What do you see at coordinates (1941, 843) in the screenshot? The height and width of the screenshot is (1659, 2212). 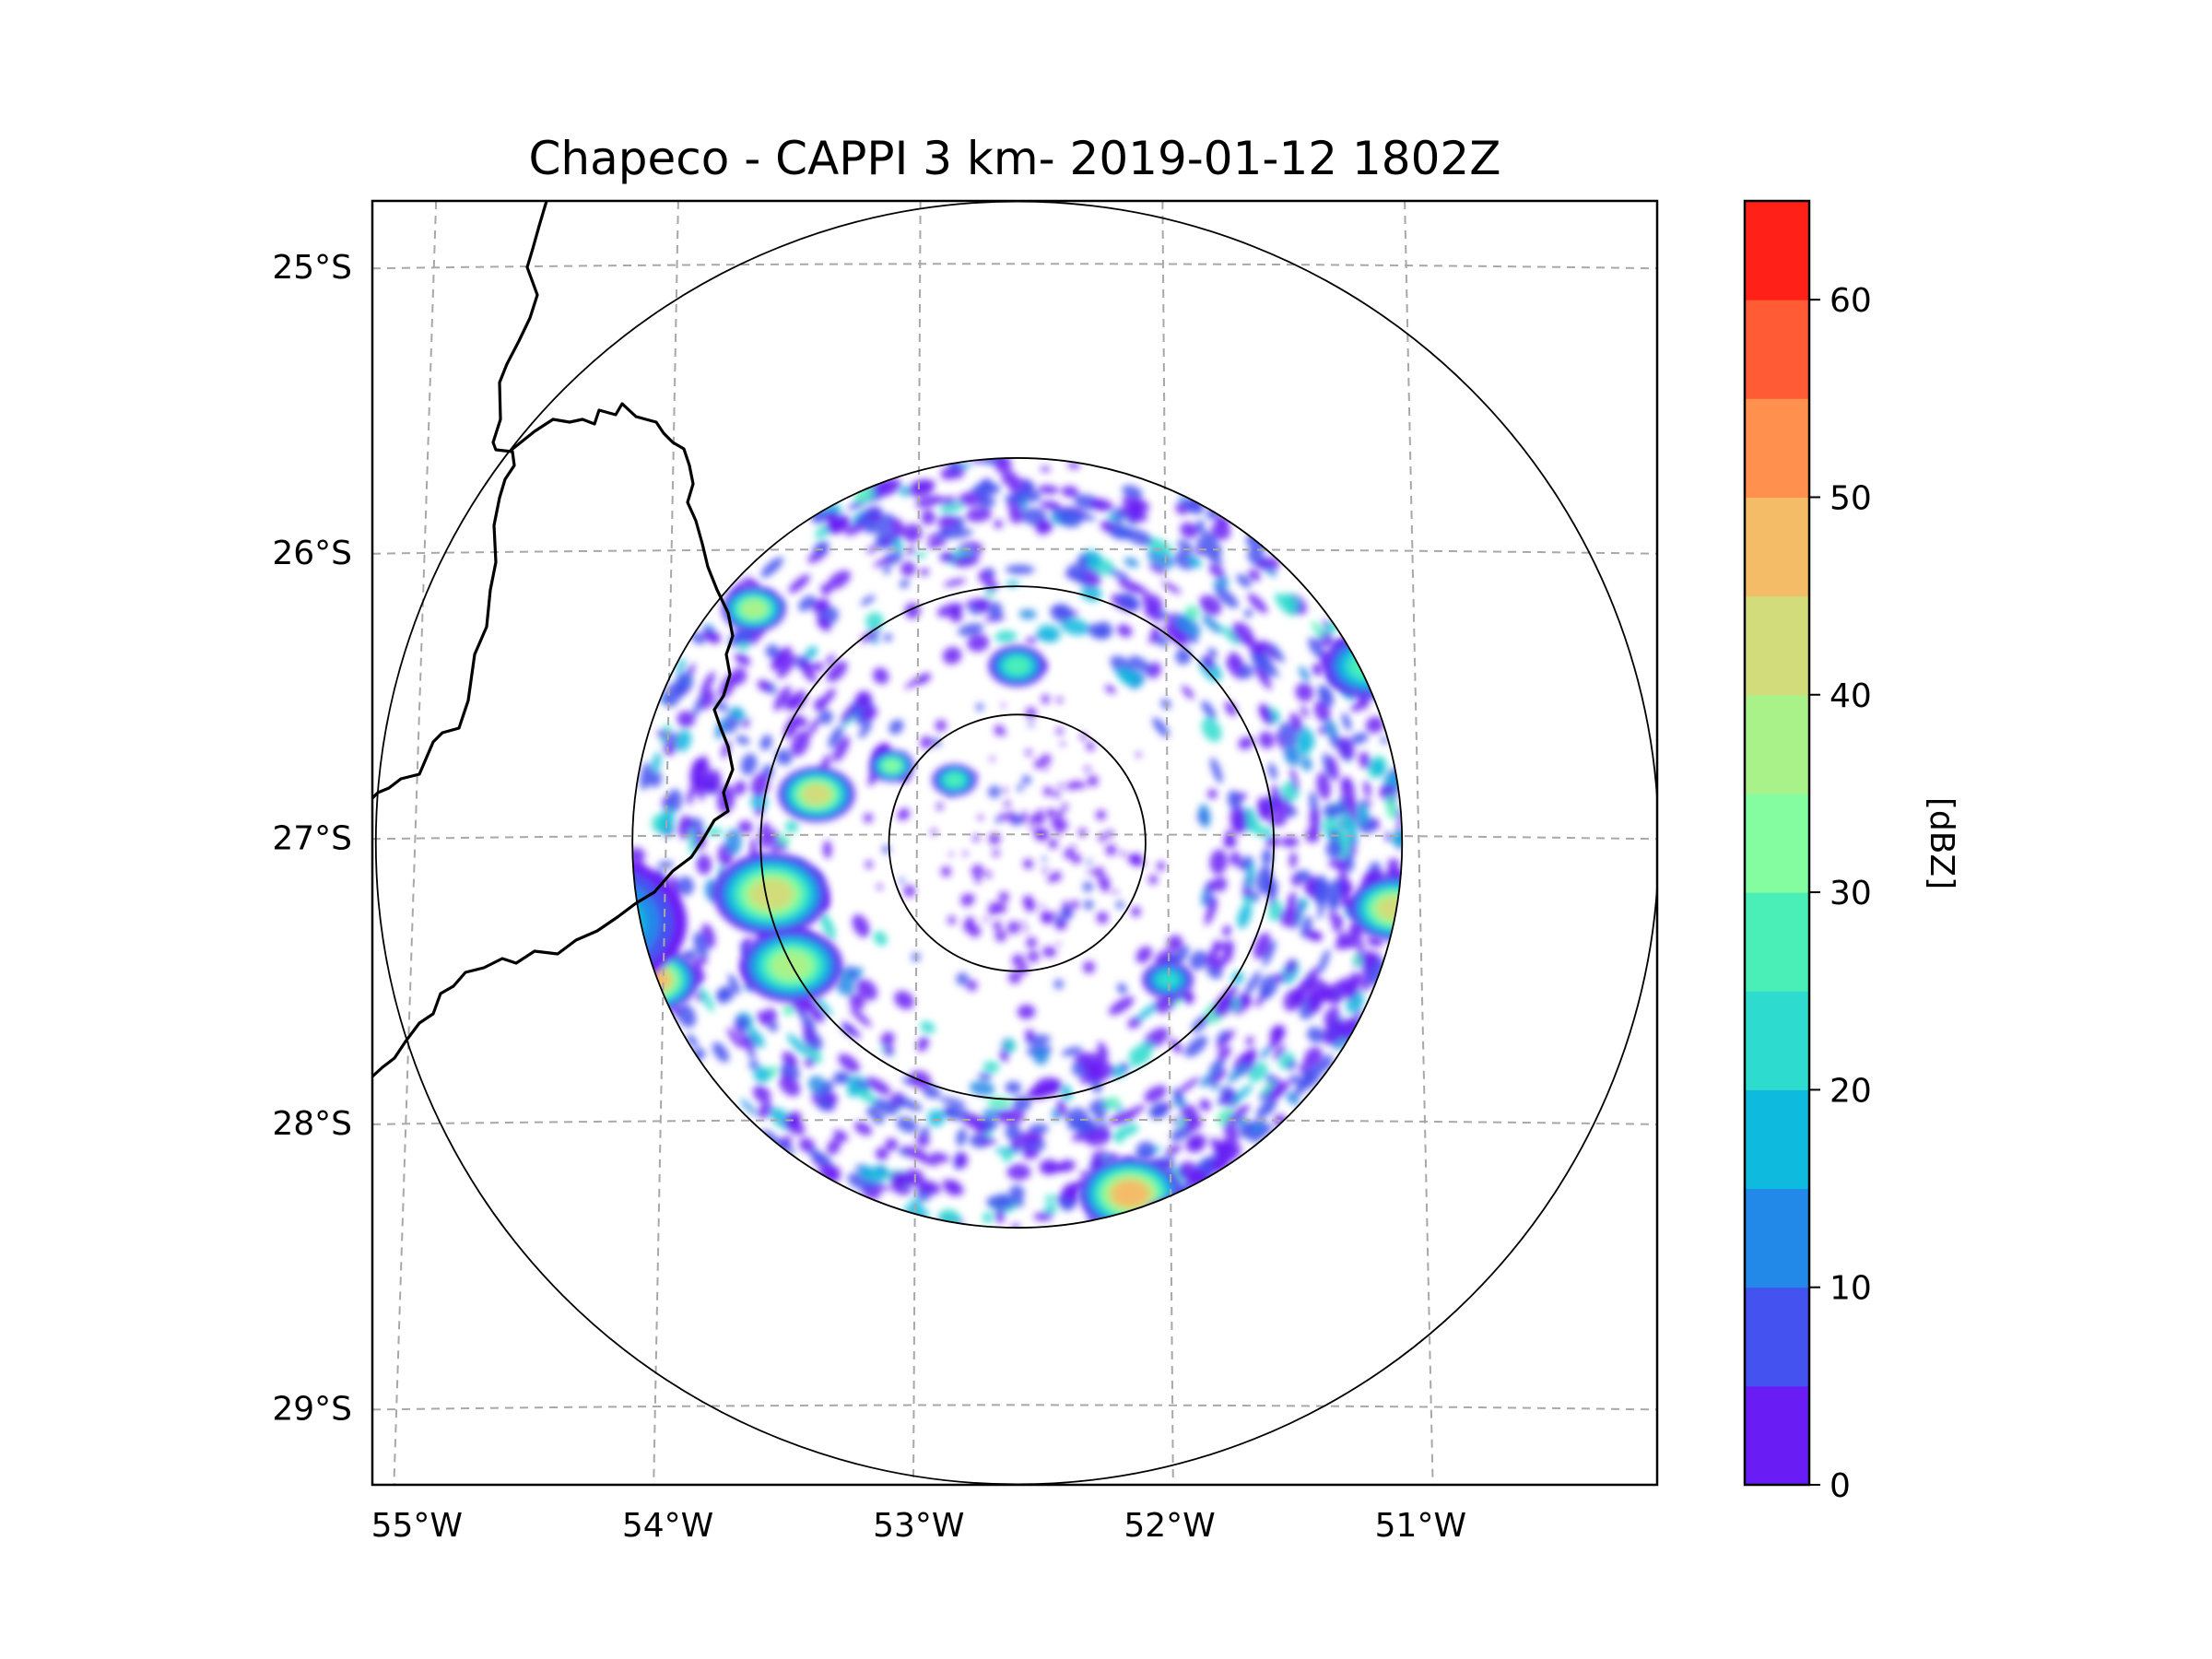 I see `colorbar-label: [dBZ]` at bounding box center [1941, 843].